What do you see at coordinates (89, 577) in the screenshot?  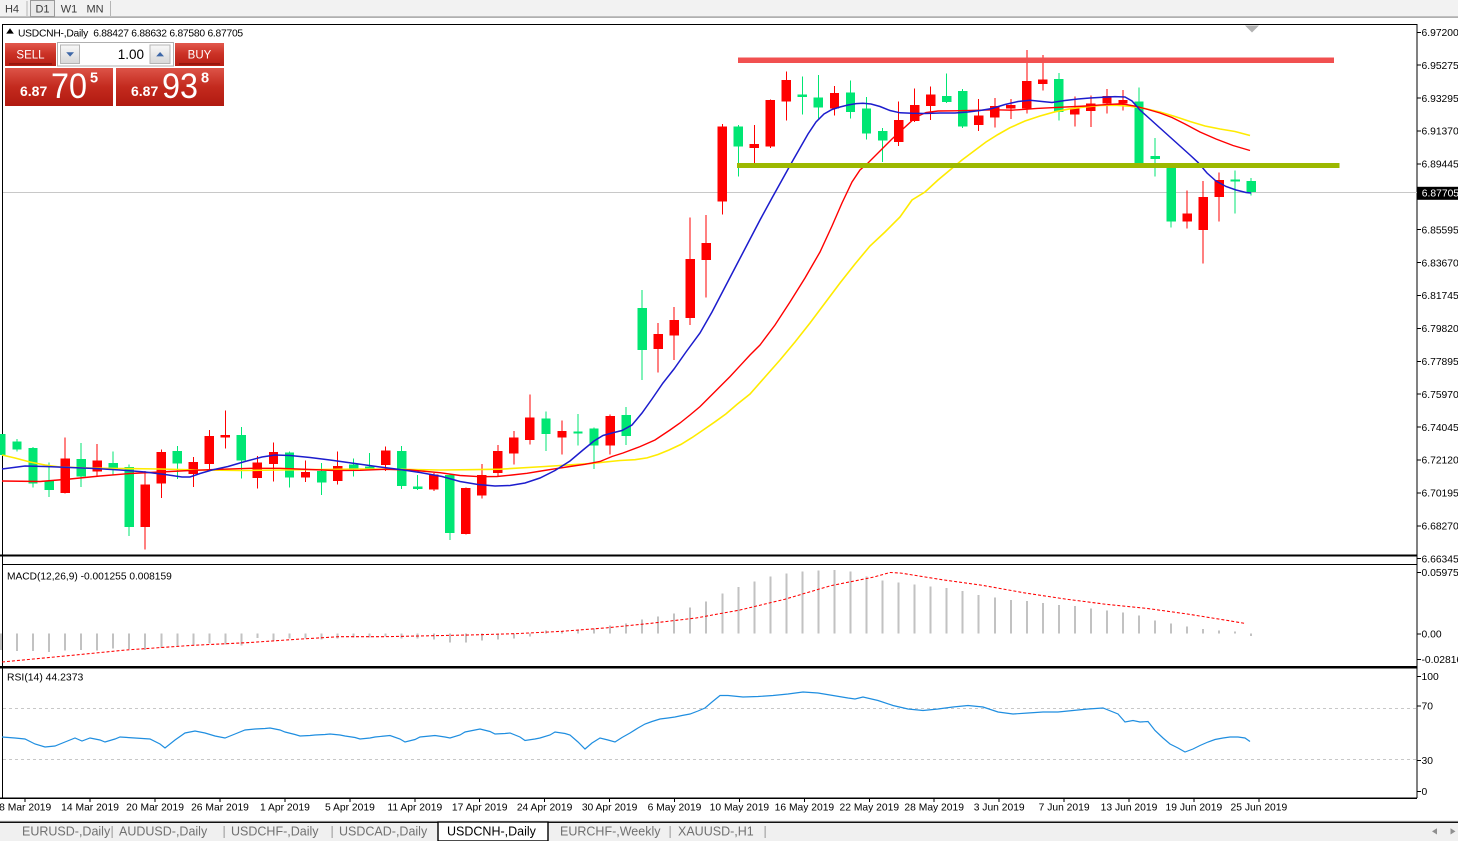 I see `svg-text:MACD(12,26,9) -0.001255 0.0081: MACD(12,26,9) -0.001255 0.008159` at bounding box center [89, 577].